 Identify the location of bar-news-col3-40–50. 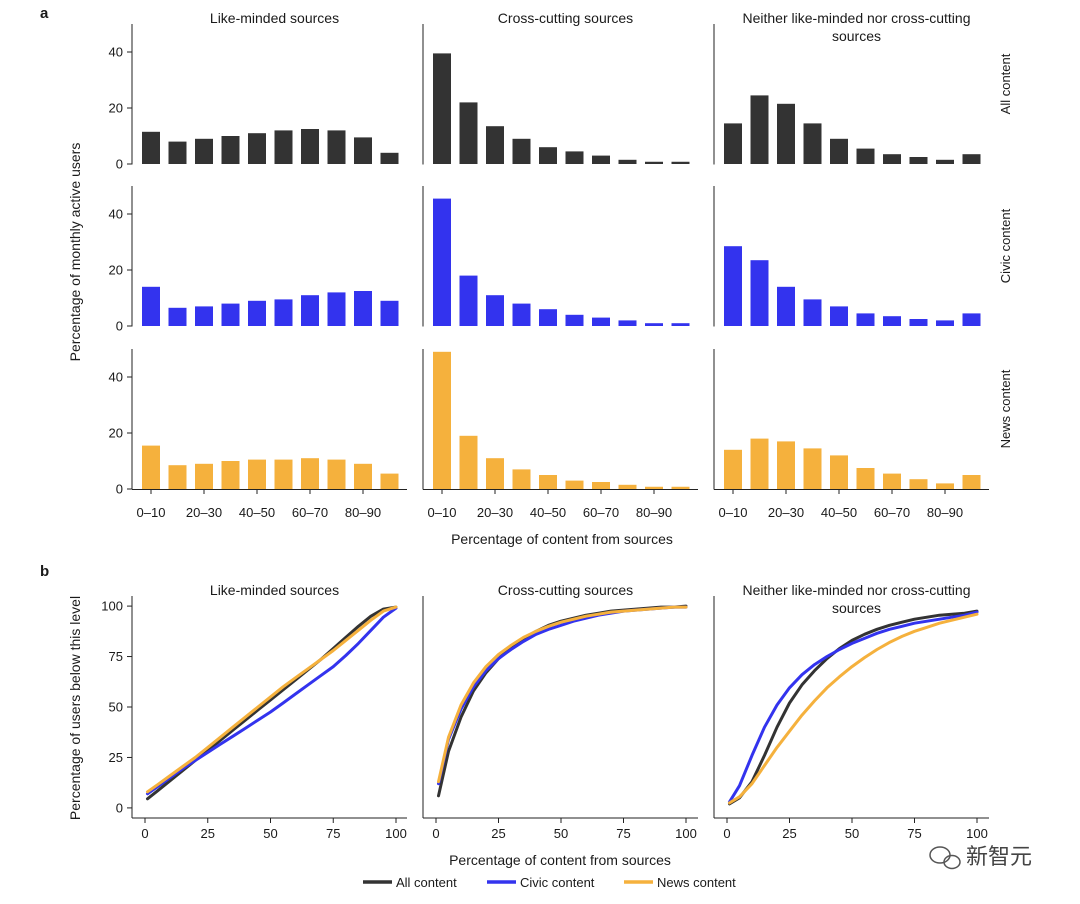
(839, 472).